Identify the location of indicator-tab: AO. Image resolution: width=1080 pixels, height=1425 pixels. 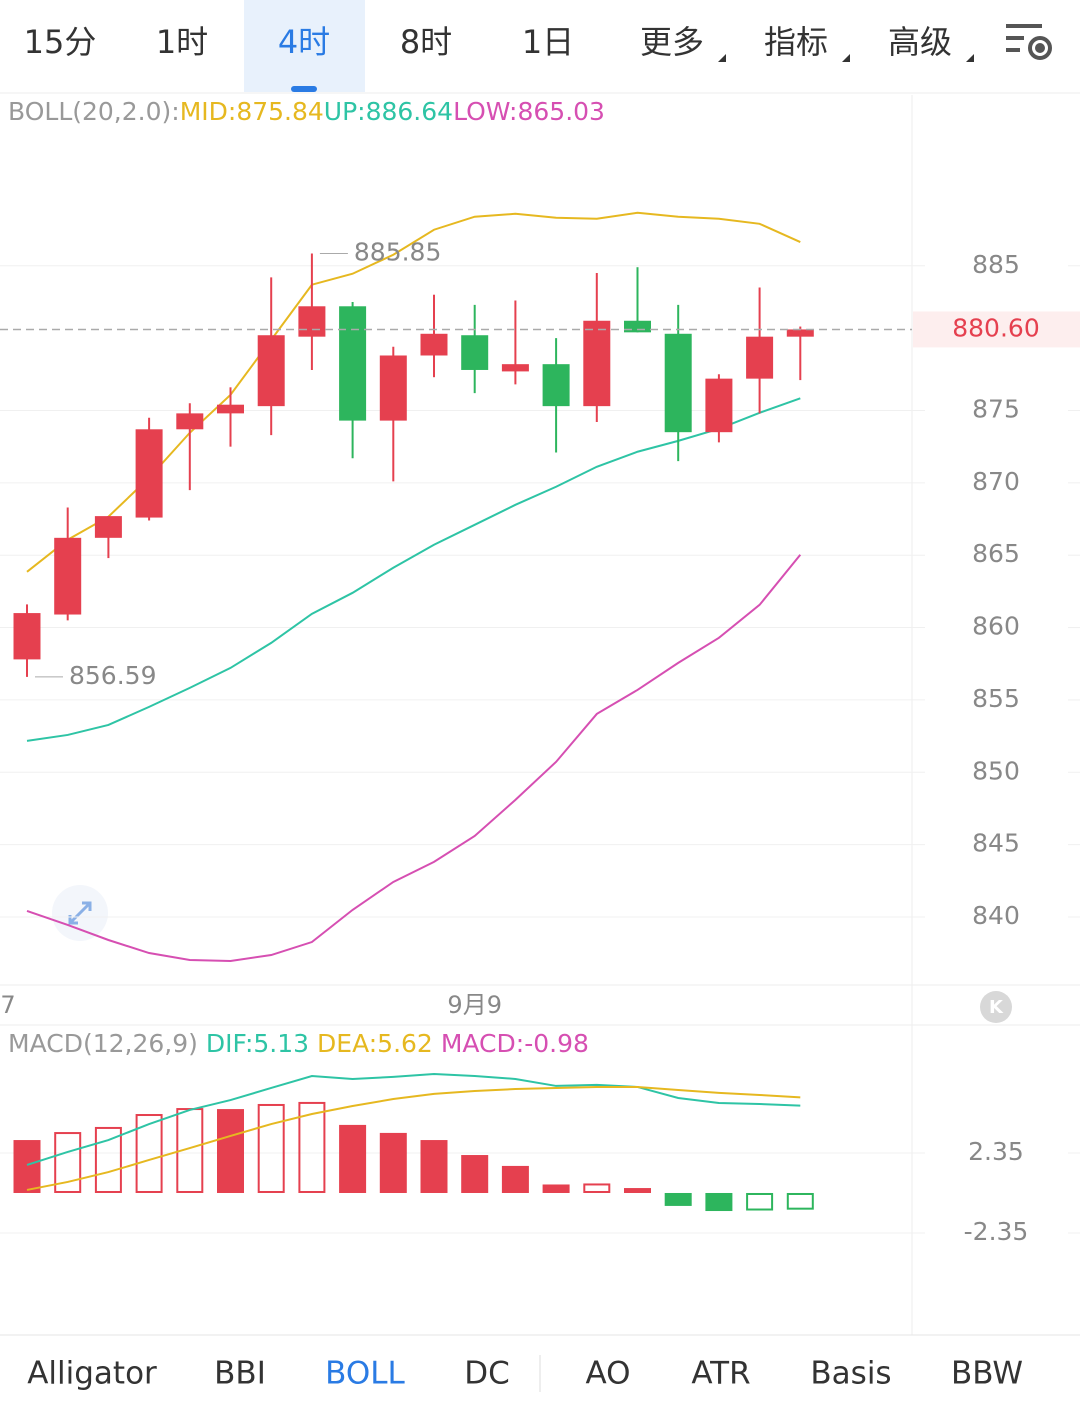
(607, 1374).